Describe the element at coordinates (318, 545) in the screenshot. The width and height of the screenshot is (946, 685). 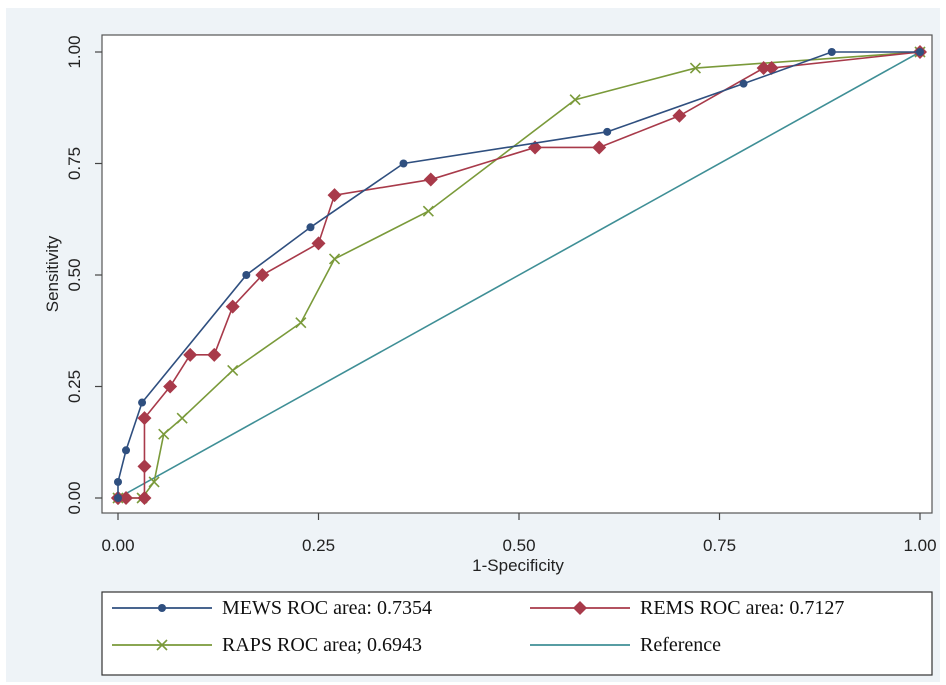
I see `x-tick-label: 0.25` at that location.